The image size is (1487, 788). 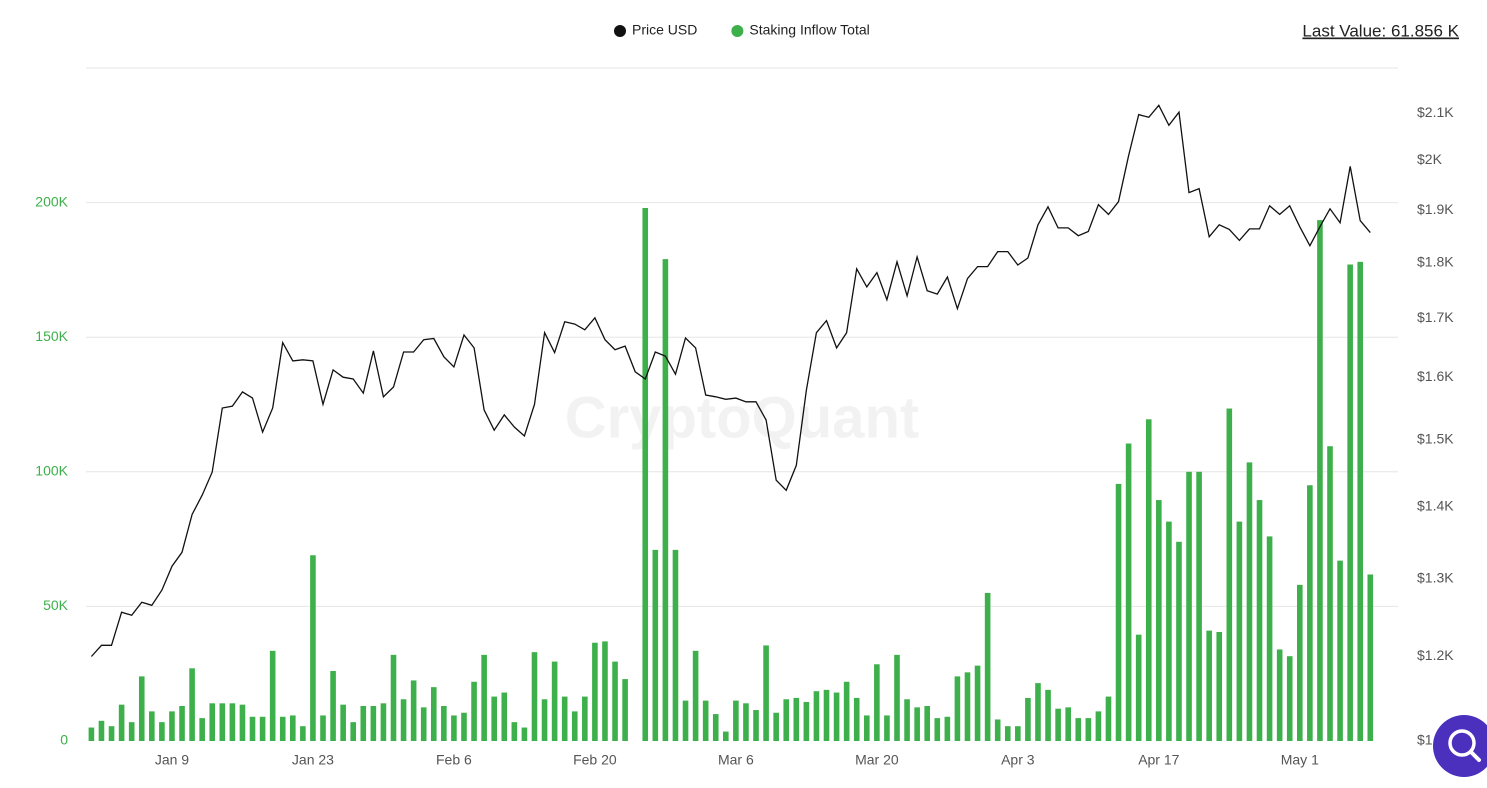 What do you see at coordinates (1158, 760) in the screenshot?
I see `x-tick-label: Apr 17` at bounding box center [1158, 760].